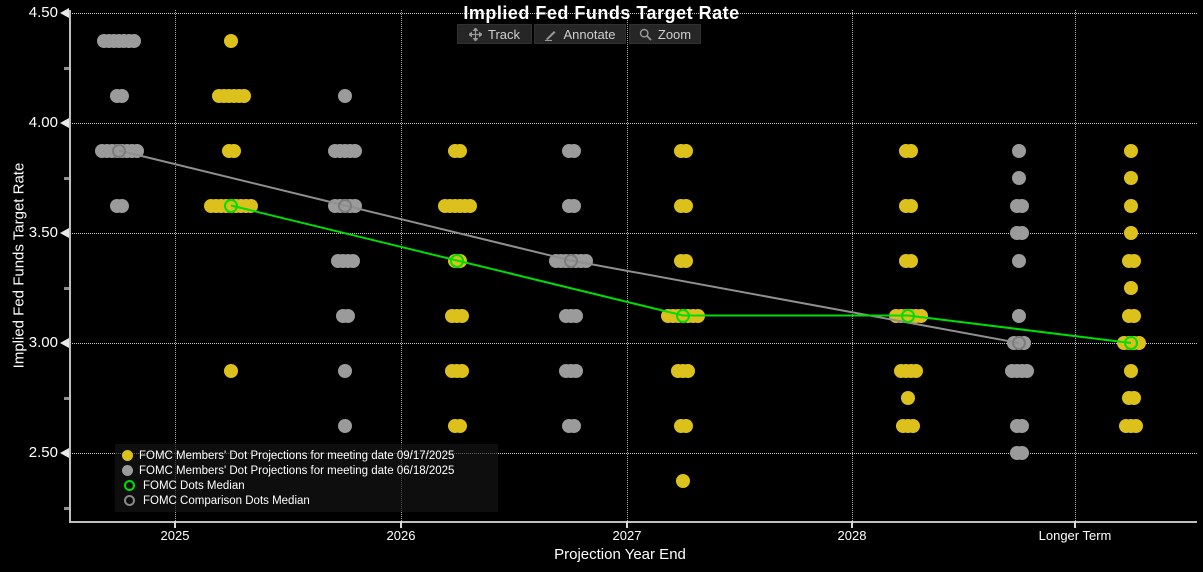 The image size is (1203, 572). I want to click on track-icon, so click(475, 34).